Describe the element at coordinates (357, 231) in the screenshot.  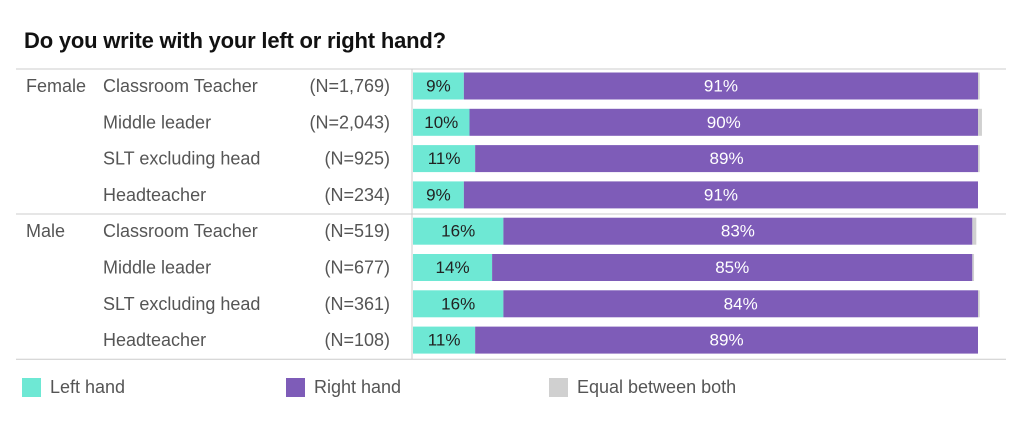
I see `sample-size-label: (N=519)` at that location.